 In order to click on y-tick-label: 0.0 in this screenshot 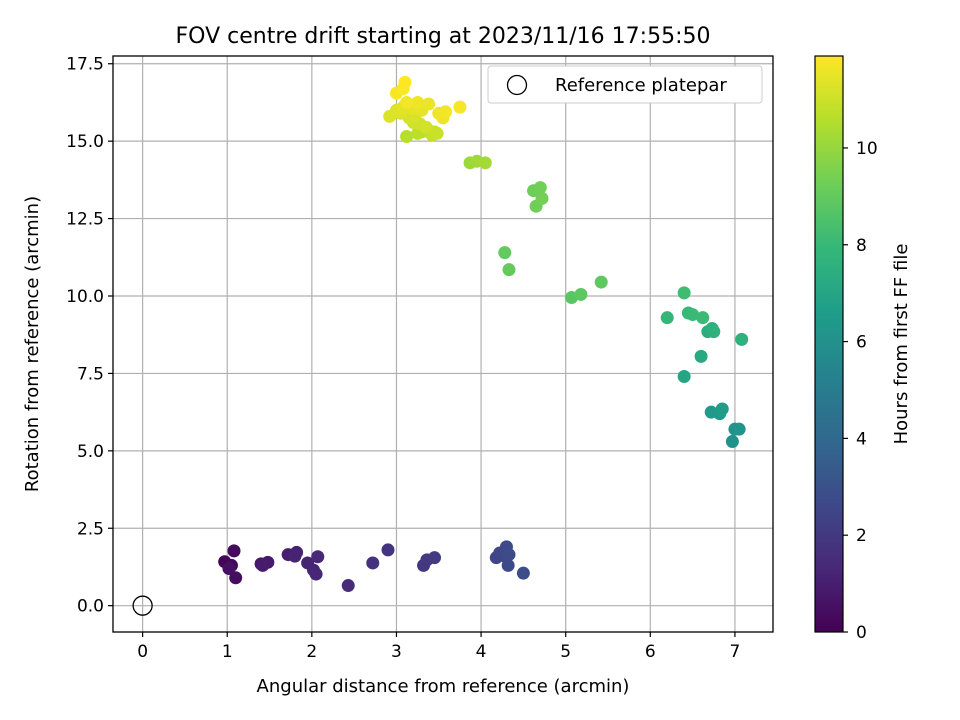, I will do `click(90, 607)`.